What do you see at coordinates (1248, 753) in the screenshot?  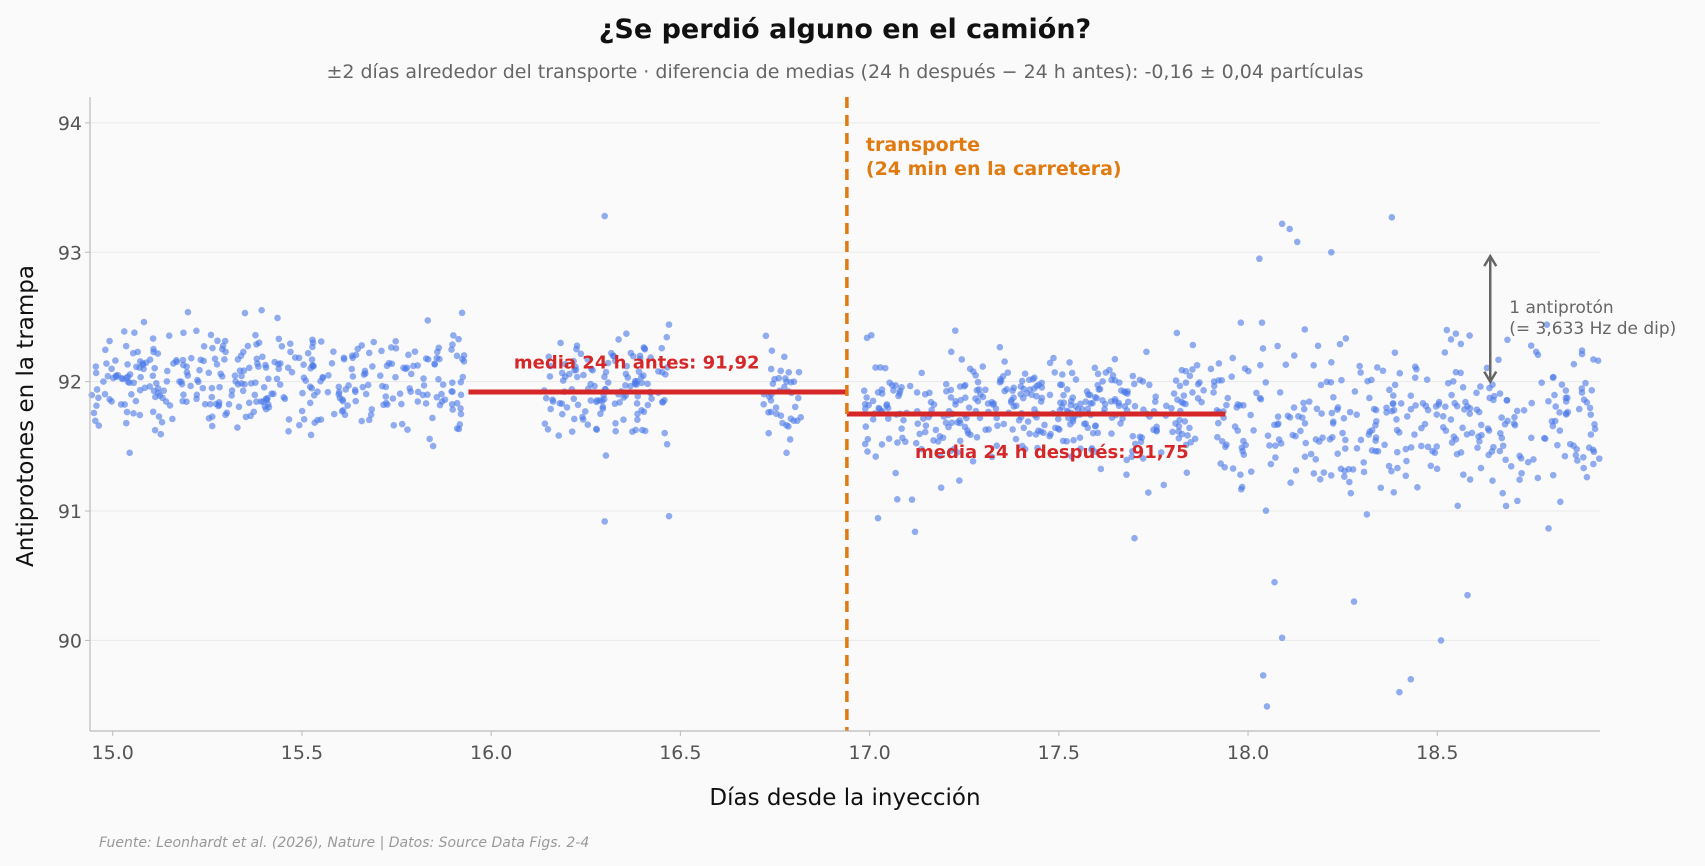 I see `x-tick-label: 18.0` at bounding box center [1248, 753].